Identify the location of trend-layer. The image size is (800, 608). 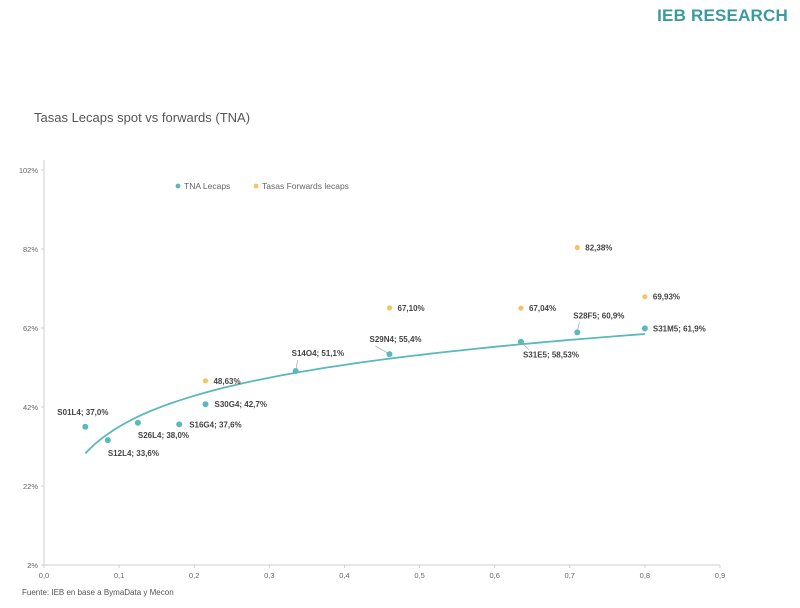
(364, 393).